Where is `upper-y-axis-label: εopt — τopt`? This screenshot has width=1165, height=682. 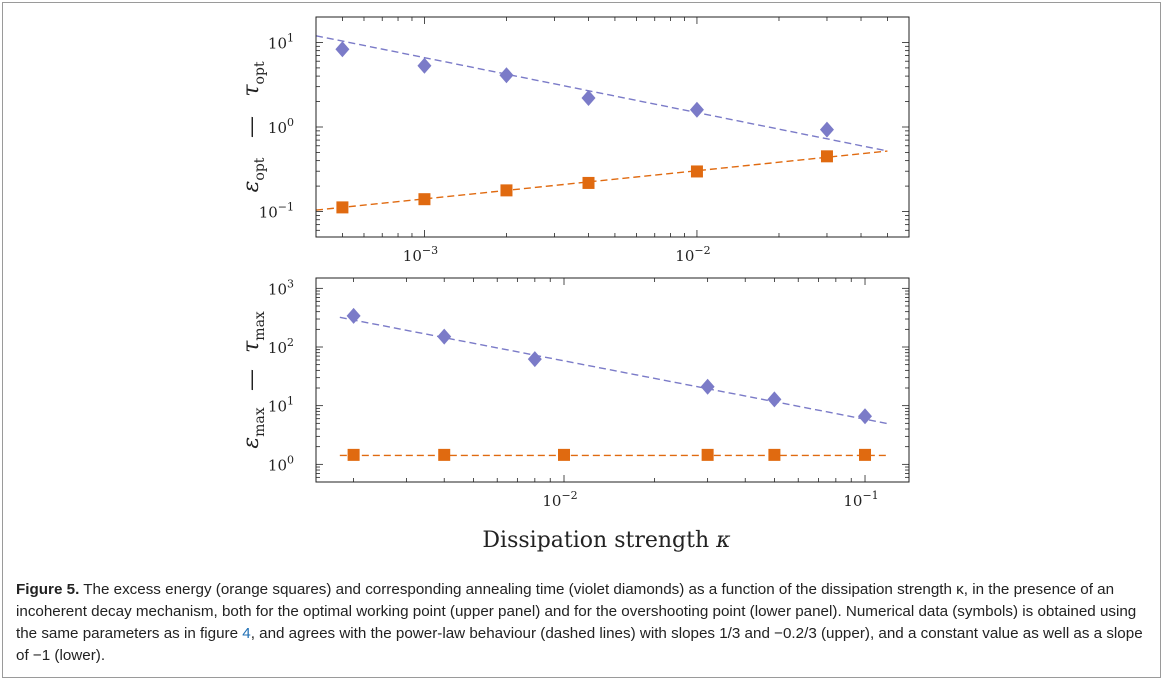
upper-y-axis-label: εopt — τopt is located at coordinates (253, 126).